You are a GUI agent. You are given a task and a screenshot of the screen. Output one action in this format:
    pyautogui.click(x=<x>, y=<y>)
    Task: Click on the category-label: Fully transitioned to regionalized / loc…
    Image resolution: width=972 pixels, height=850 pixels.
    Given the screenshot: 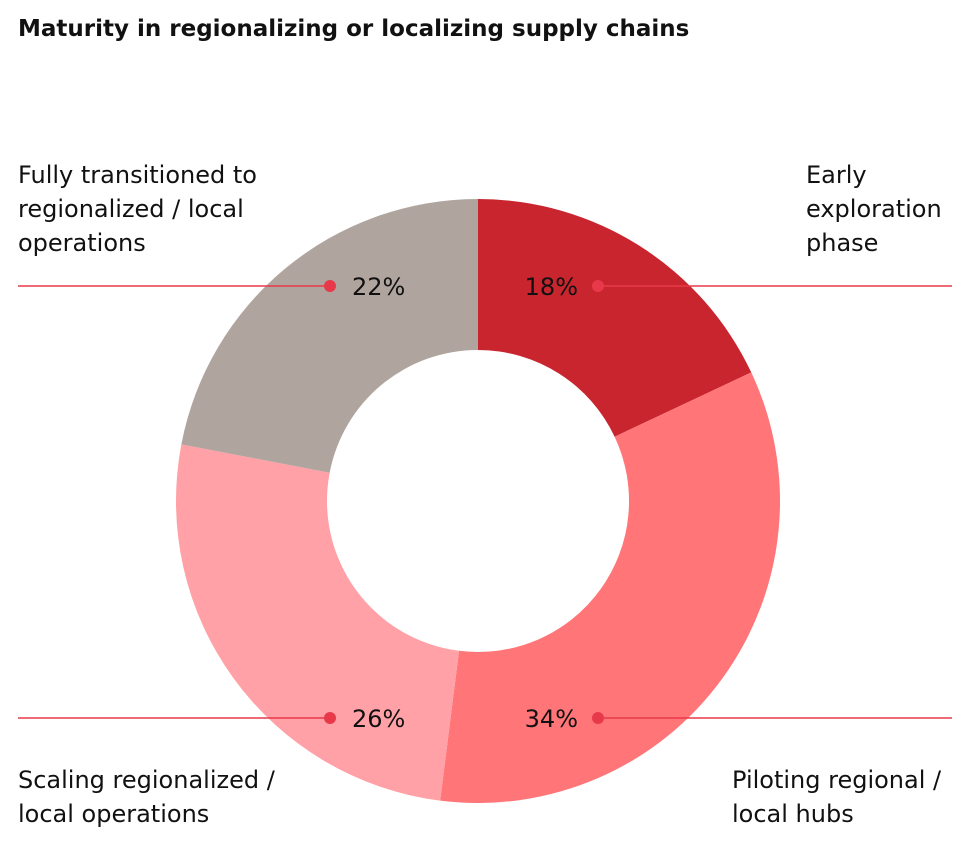 What is the action you would take?
    pyautogui.click(x=137, y=209)
    